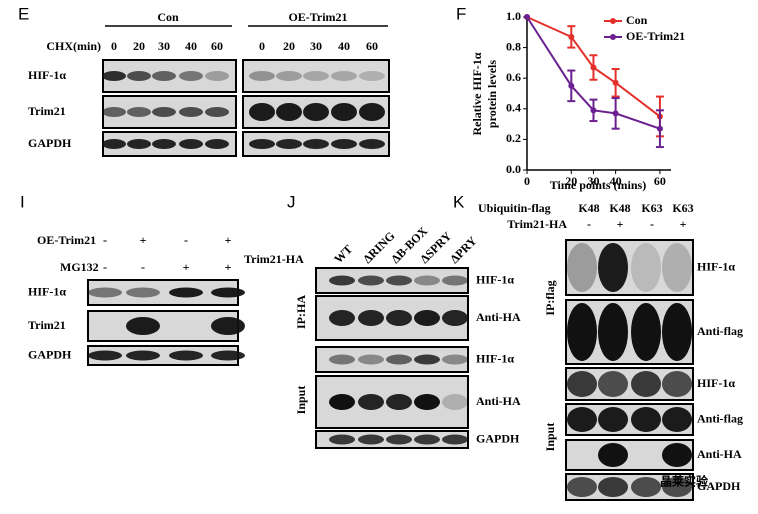  Describe the element at coordinates (498, 401) in the screenshot. I see `blot-label: Anti-HA` at that location.